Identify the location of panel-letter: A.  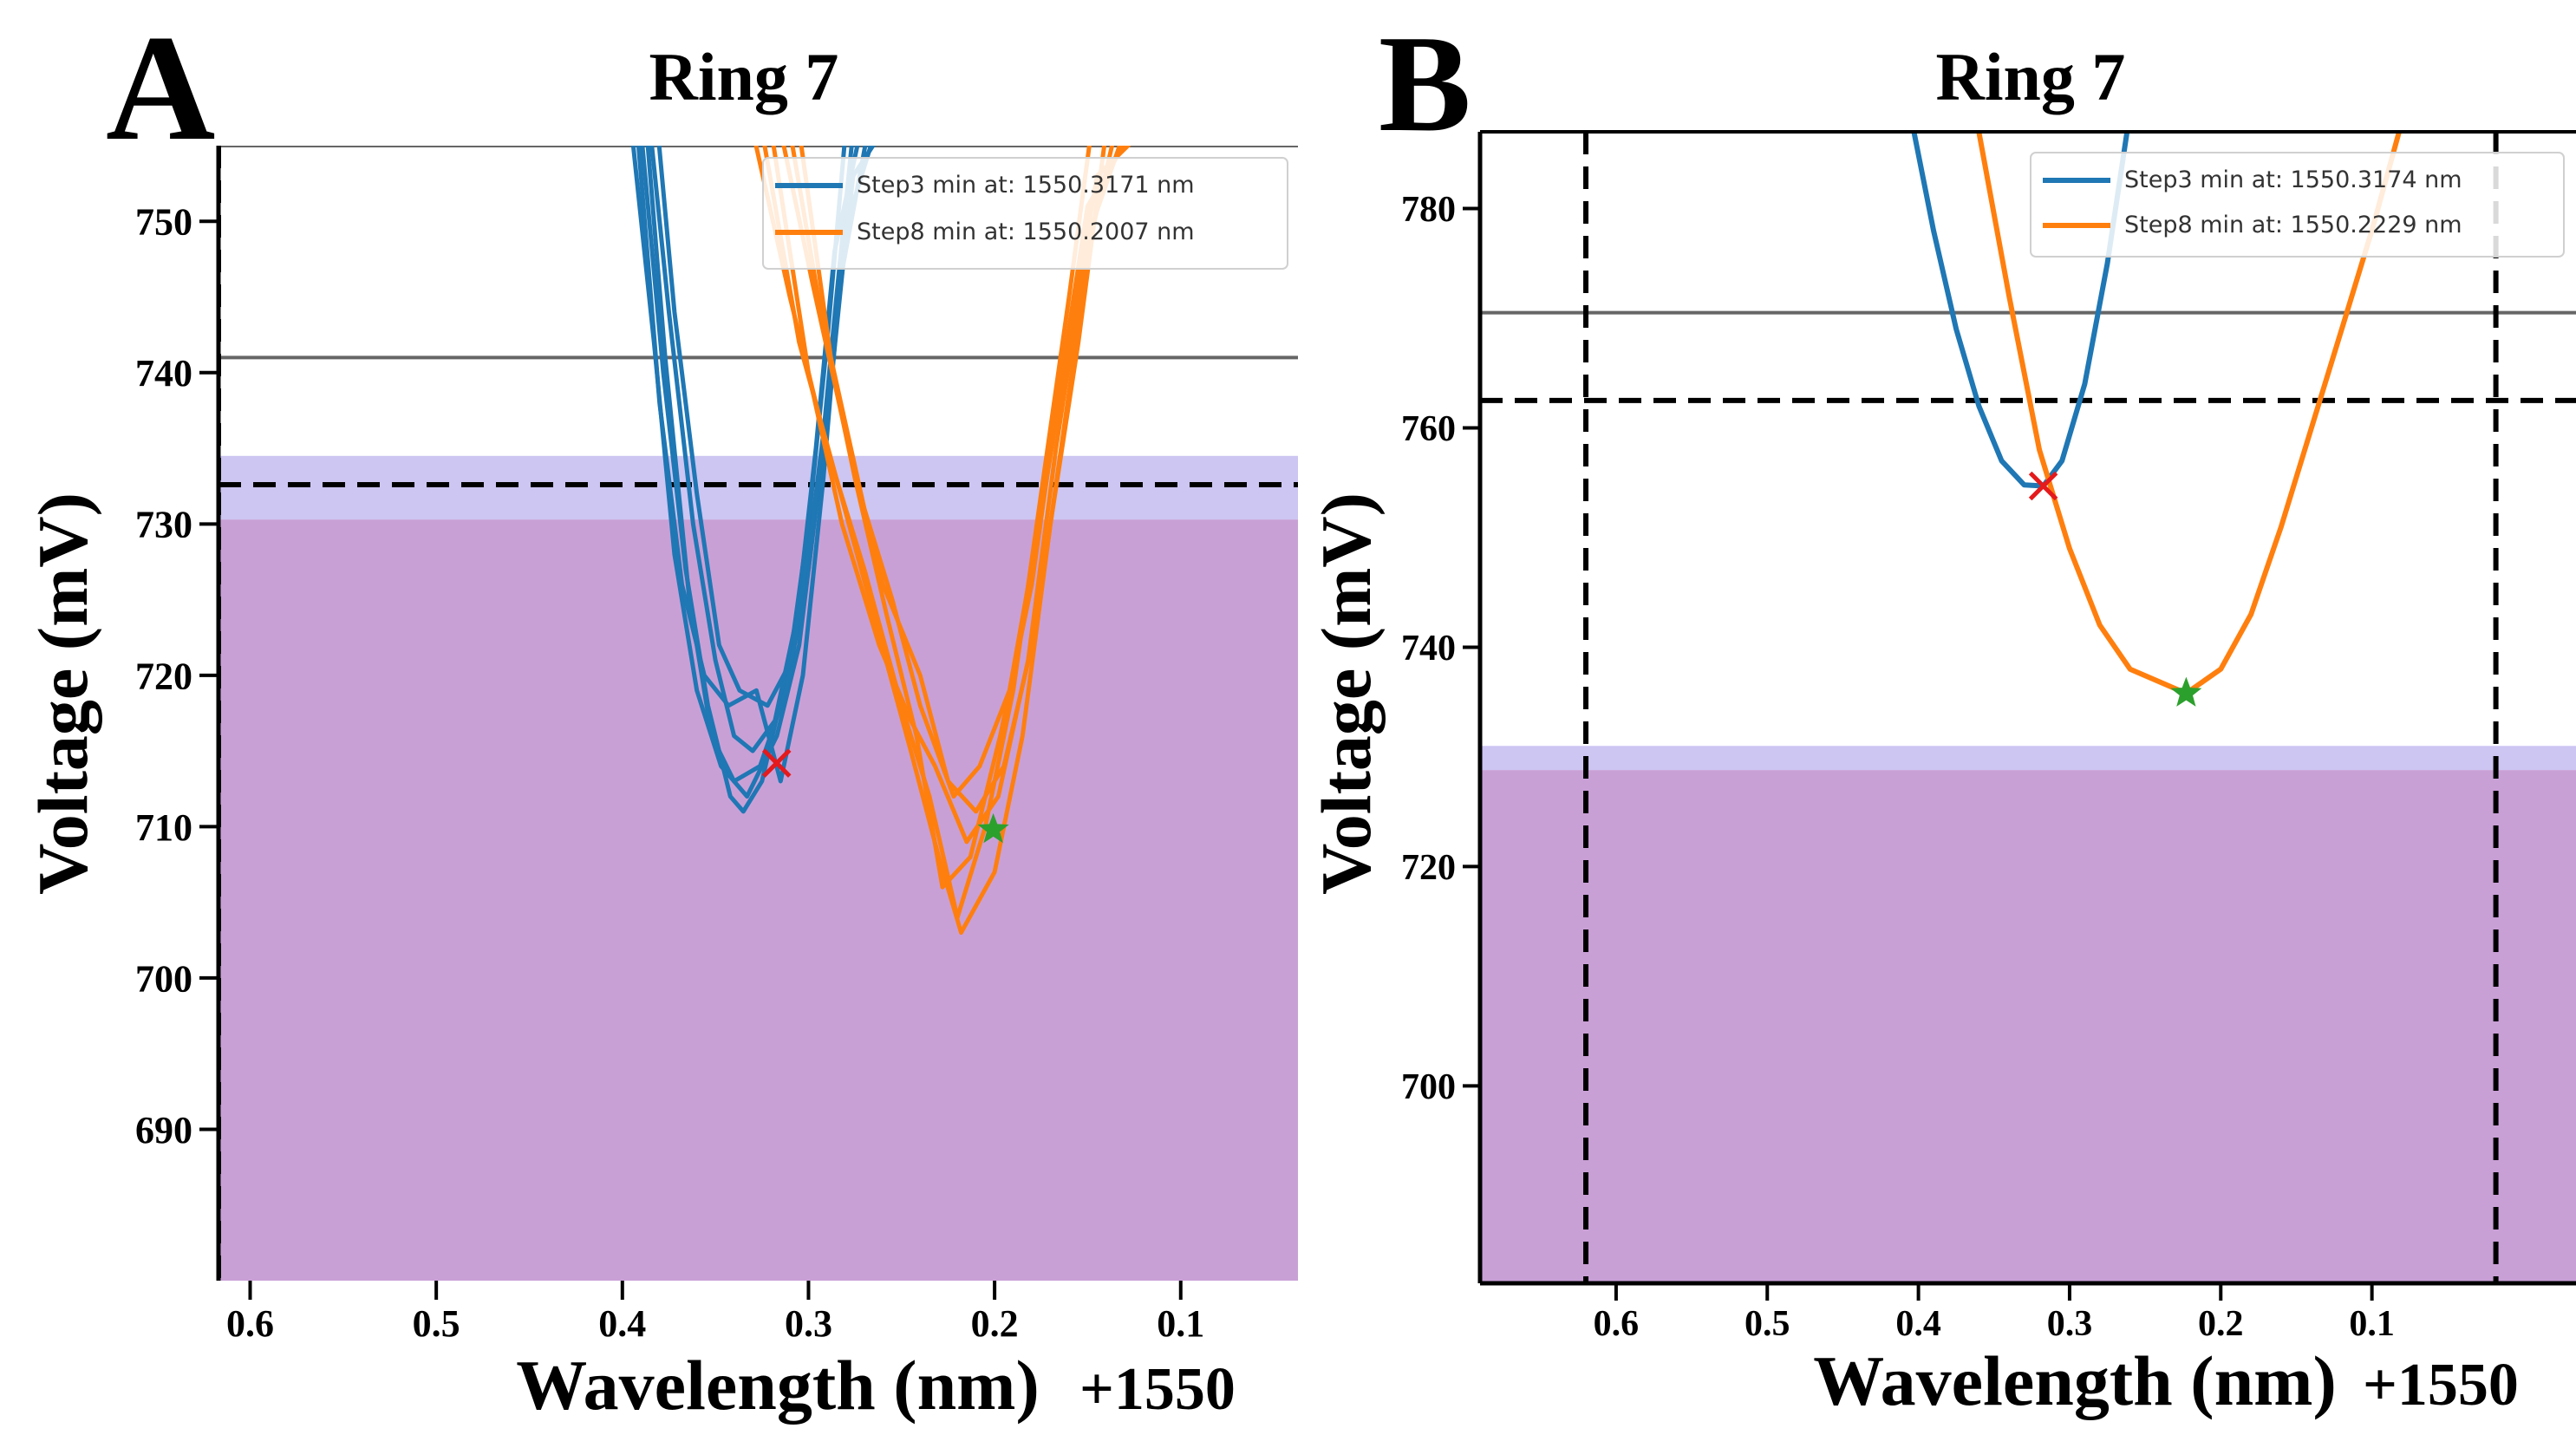
(161, 87).